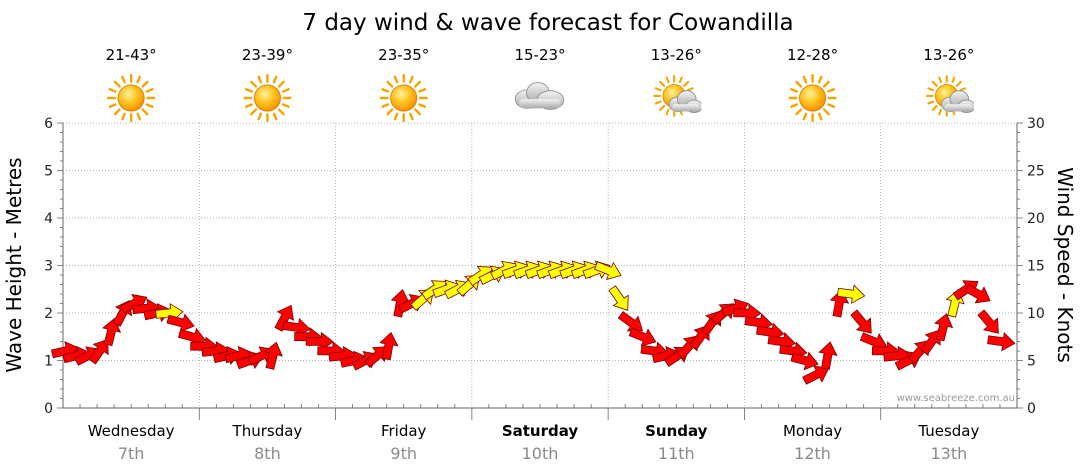 The height and width of the screenshot is (475, 1080). I want to click on minor-ticks, so click(540, 412).